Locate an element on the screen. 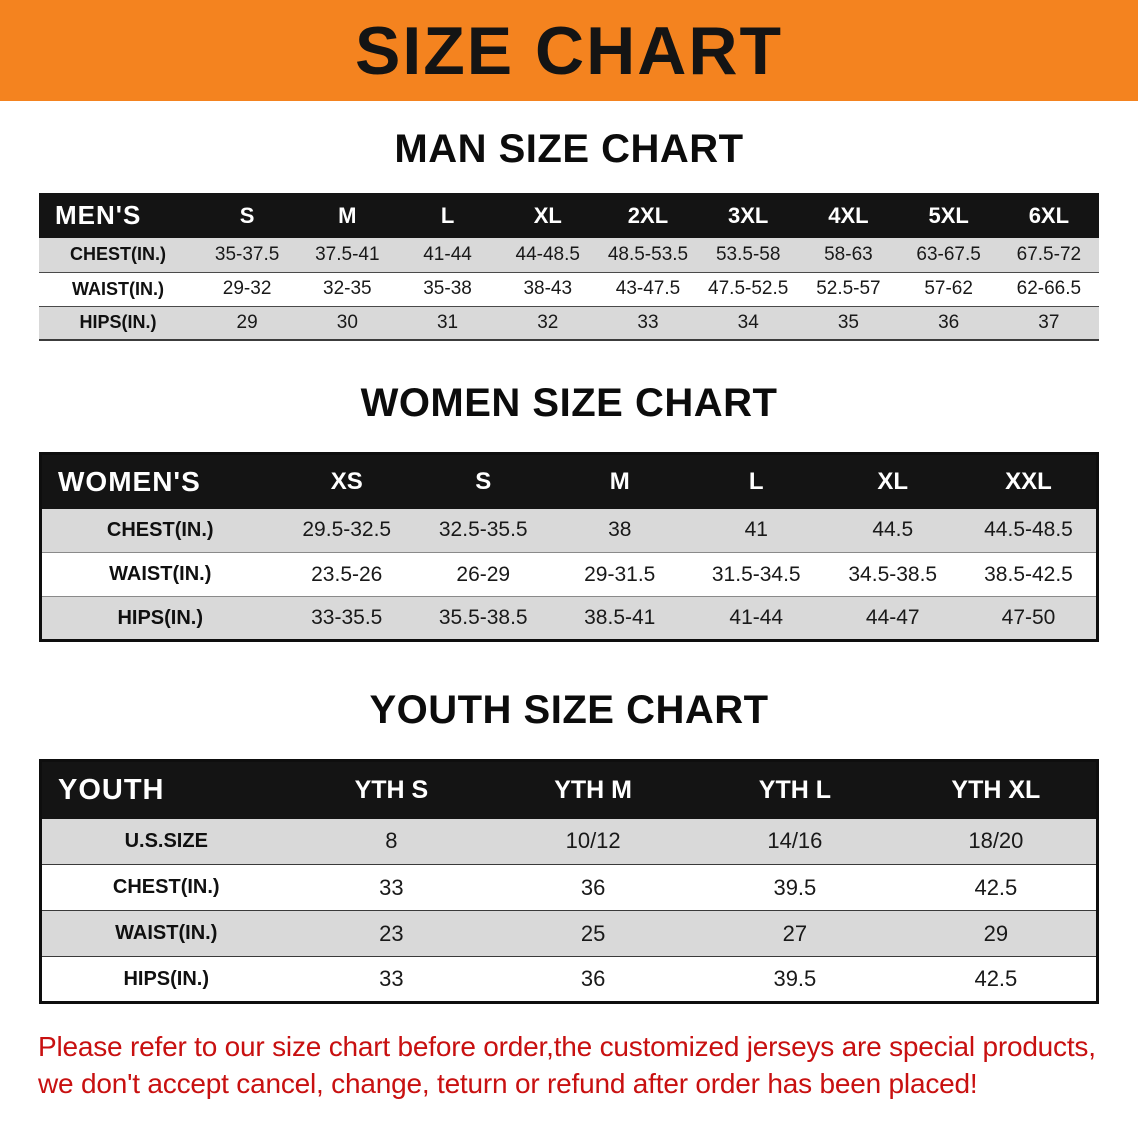 This screenshot has height=1132, width=1138. size-value: 47.5-52.5 is located at coordinates (748, 288).